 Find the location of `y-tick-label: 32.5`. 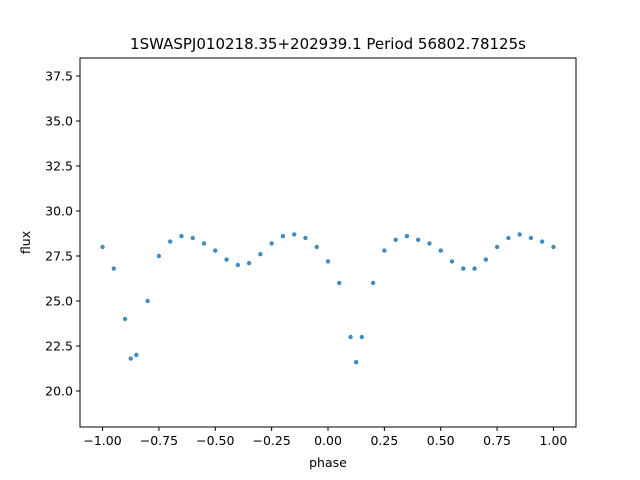

y-tick-label: 32.5 is located at coordinates (59, 166).